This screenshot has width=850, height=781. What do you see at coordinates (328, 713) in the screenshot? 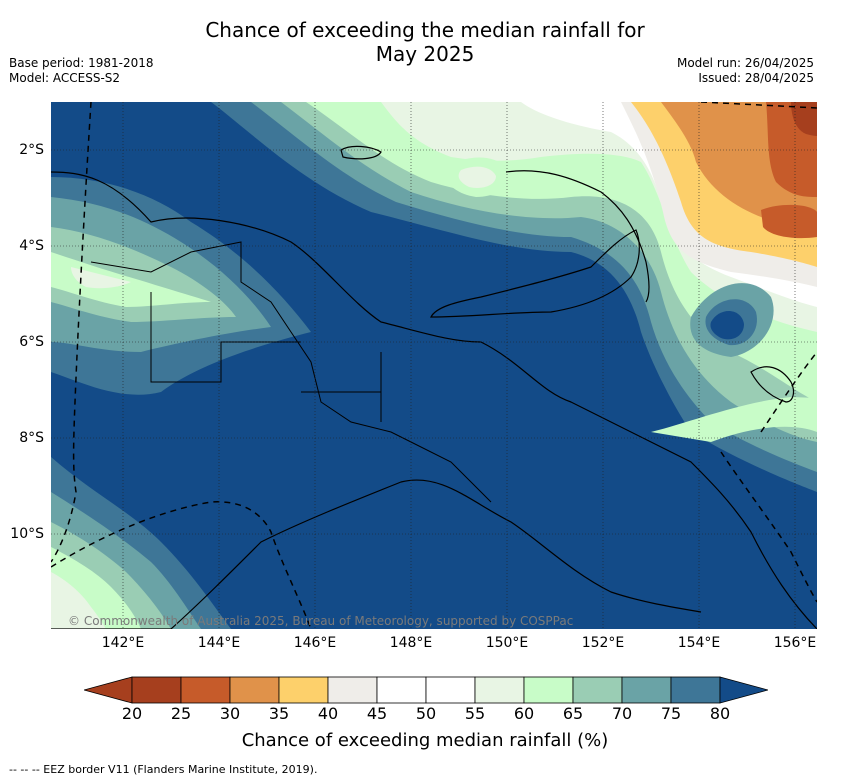
I see `cb-tick-40: 40` at bounding box center [328, 713].